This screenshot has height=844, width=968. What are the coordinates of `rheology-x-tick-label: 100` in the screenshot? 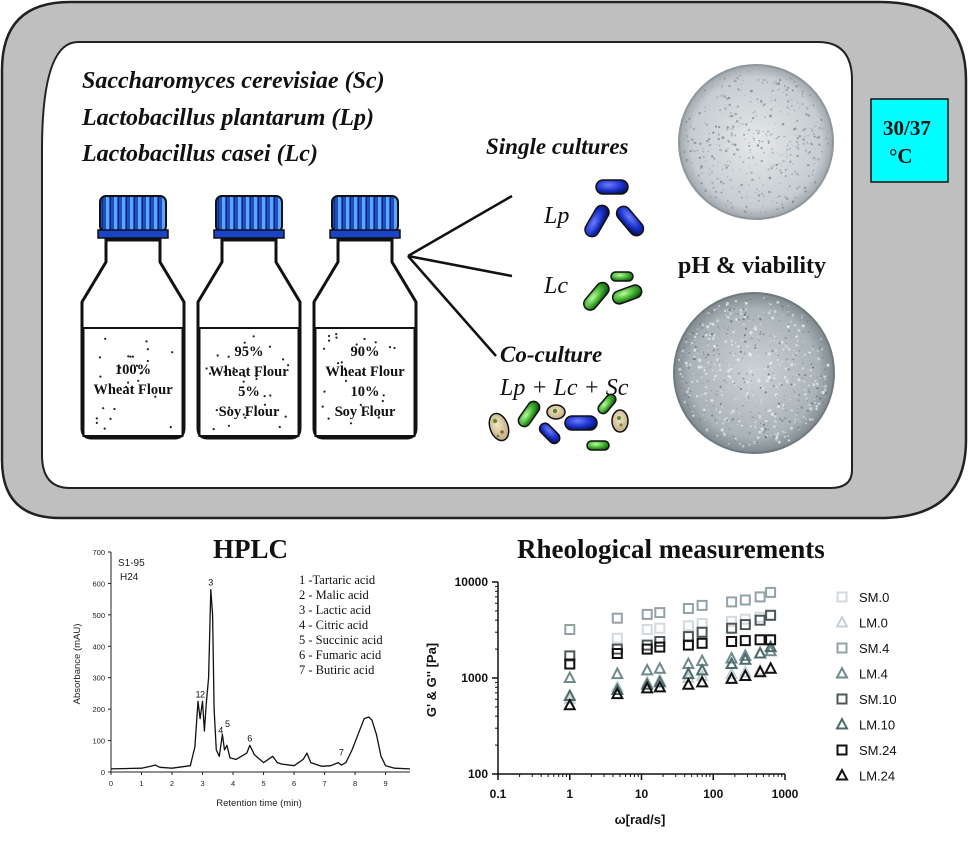 It's located at (713, 794).